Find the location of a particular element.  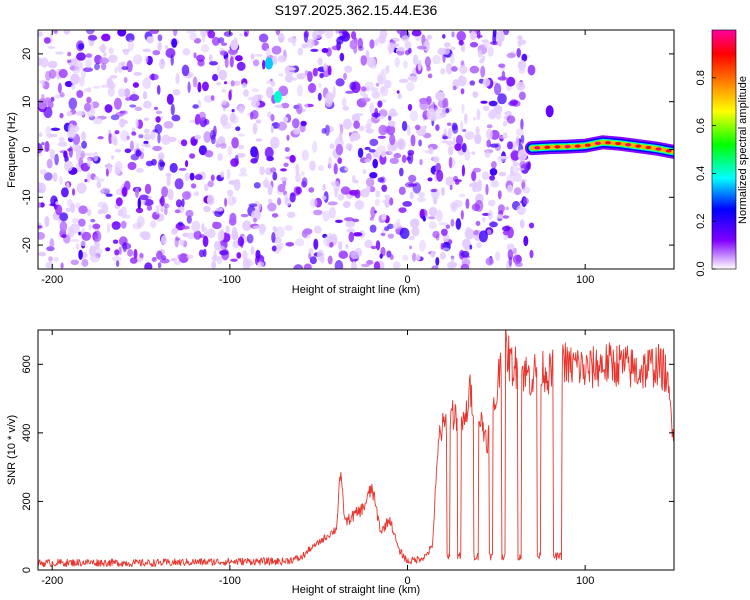

x-tick-label: 0 is located at coordinates (407, 581).